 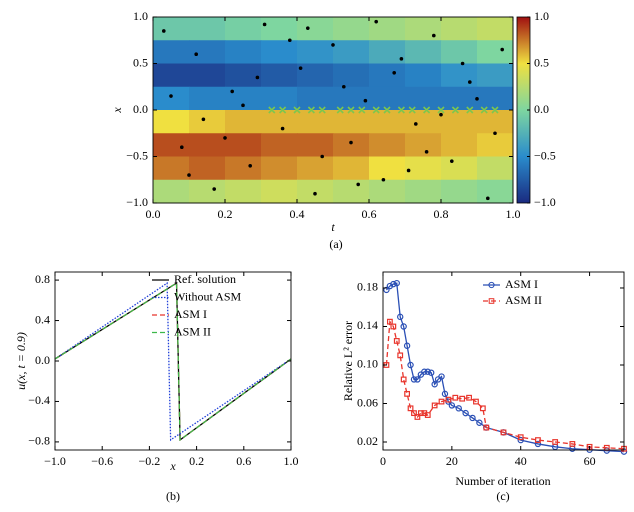 I want to click on x-axis-label: Number of iteration, so click(x=502, y=481).